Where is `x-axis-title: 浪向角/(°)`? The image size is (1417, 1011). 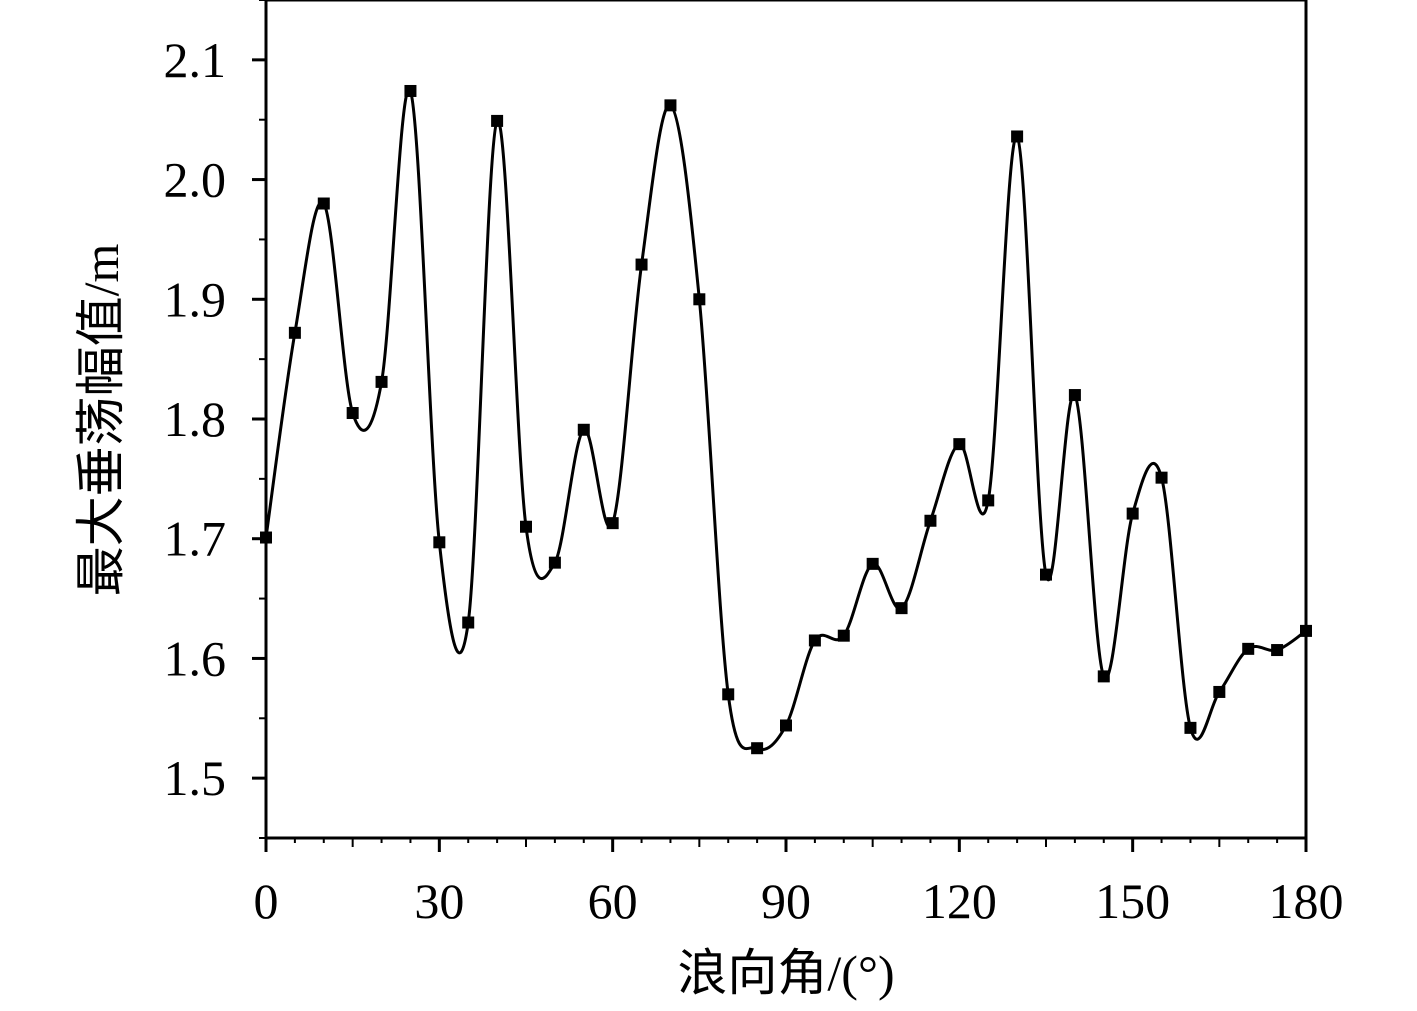
x-axis-title: 浪向角/(°) is located at coordinates (785, 973).